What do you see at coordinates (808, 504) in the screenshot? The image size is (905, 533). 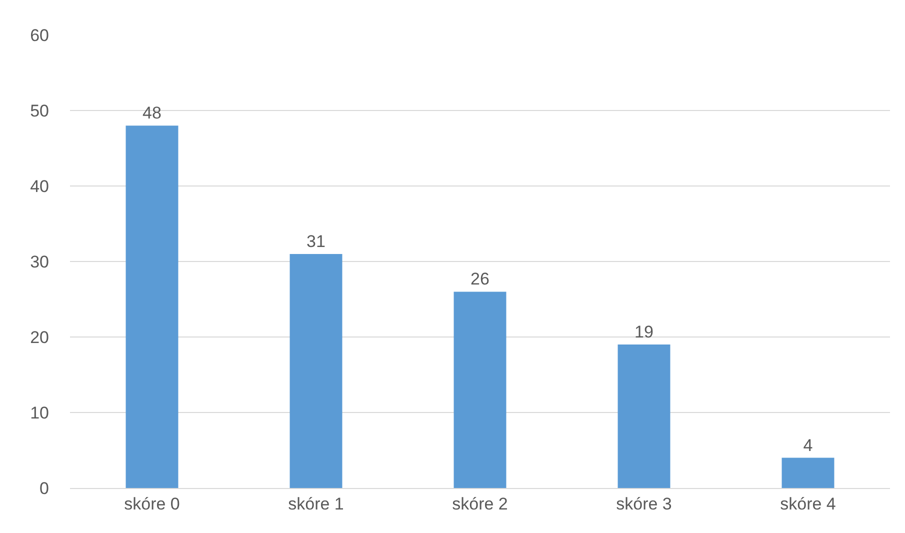 I see `x-tick-label: skóre 4` at bounding box center [808, 504].